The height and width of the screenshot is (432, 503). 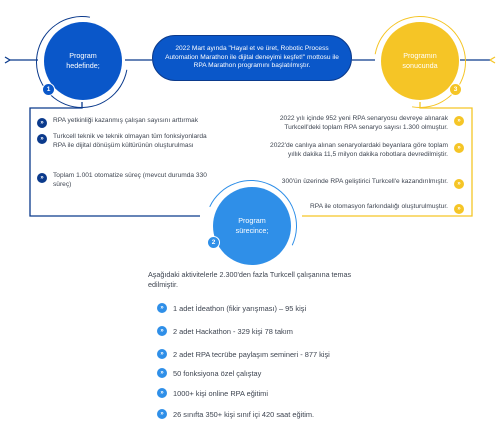 What do you see at coordinates (213, 242) in the screenshot?
I see `step-number-2: 2` at bounding box center [213, 242].